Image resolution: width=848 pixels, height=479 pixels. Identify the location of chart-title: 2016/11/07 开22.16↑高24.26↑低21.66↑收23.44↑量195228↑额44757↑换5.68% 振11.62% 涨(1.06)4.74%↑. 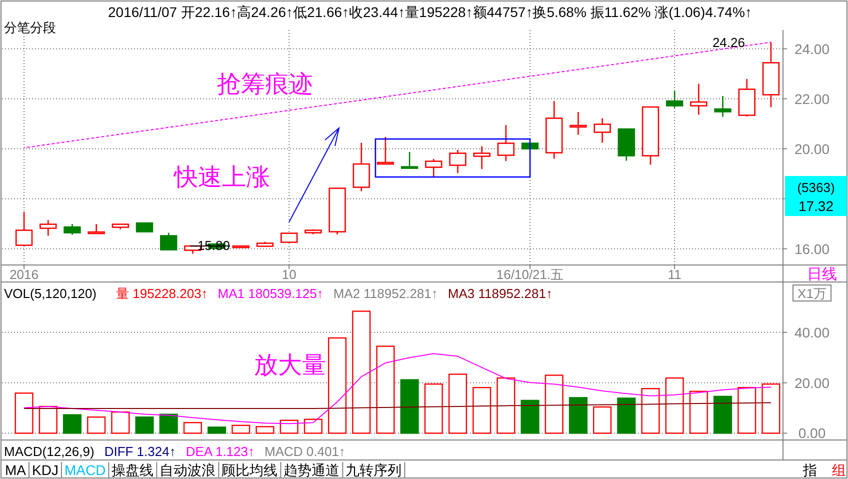
(430, 12).